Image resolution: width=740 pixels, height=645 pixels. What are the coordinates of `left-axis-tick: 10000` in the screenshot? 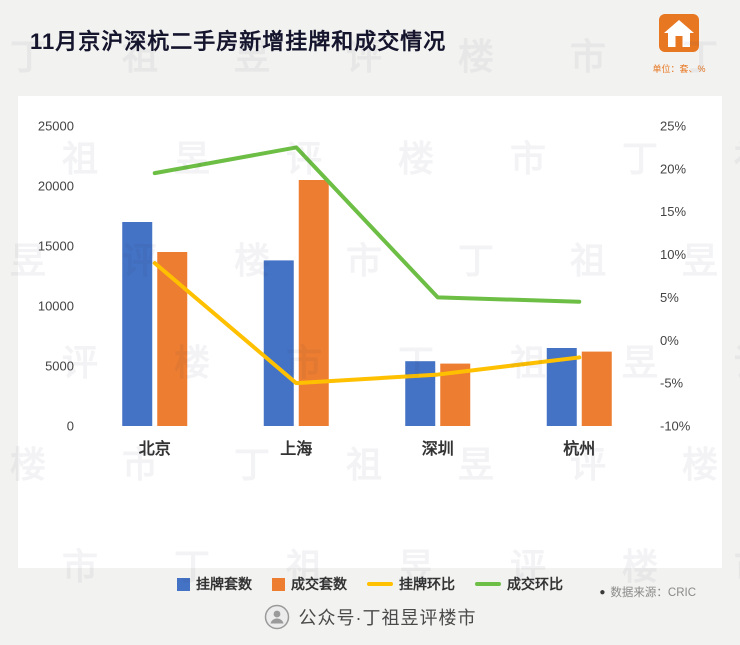 It's located at (56, 306).